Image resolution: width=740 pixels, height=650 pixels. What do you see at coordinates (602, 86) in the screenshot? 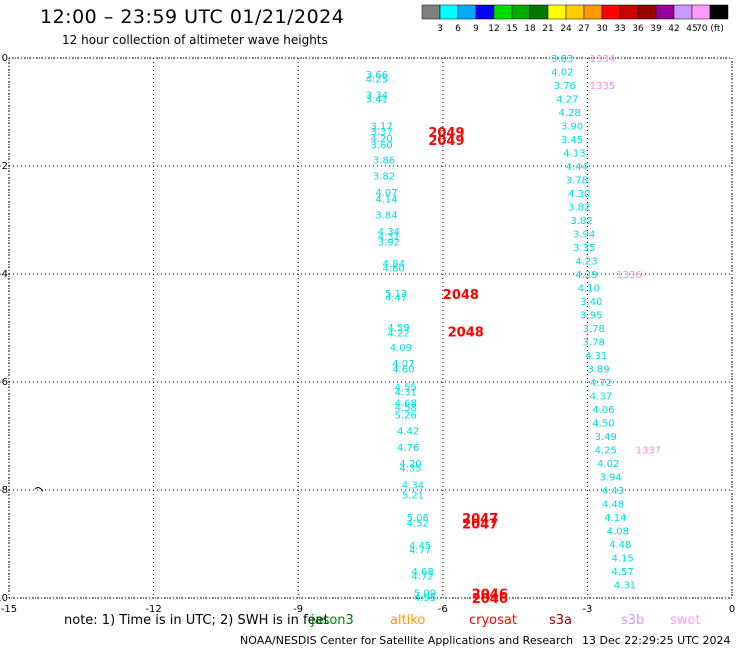
I see `swot-value-label: 1335` at bounding box center [602, 86].